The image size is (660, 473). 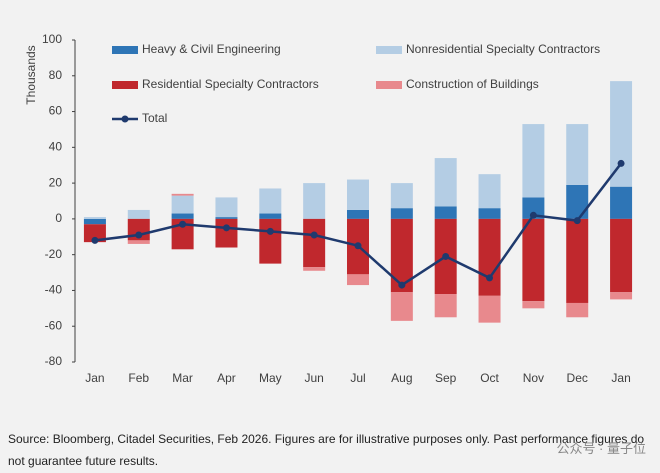 I want to click on x-tick-label: Feb, so click(x=138, y=378).